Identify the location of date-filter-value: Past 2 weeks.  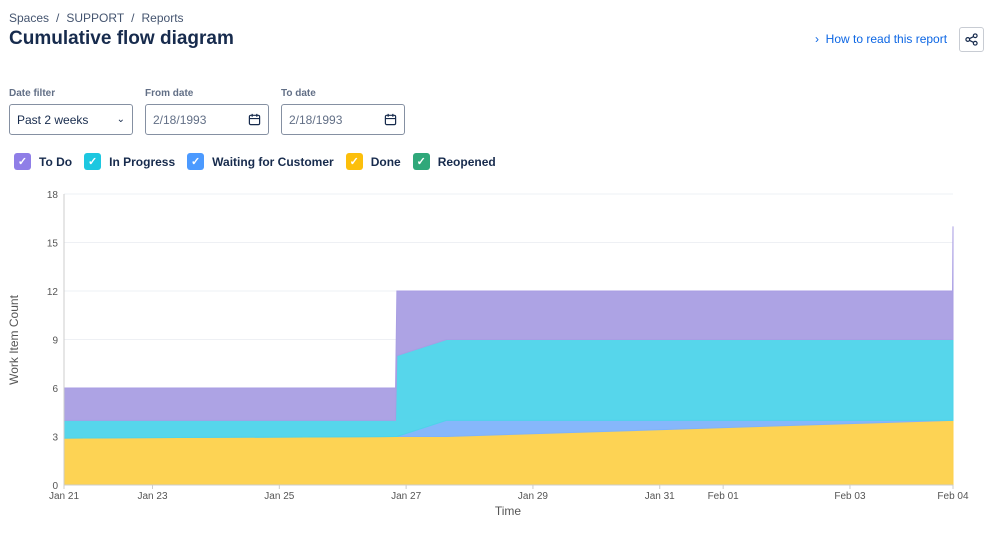
(53, 119).